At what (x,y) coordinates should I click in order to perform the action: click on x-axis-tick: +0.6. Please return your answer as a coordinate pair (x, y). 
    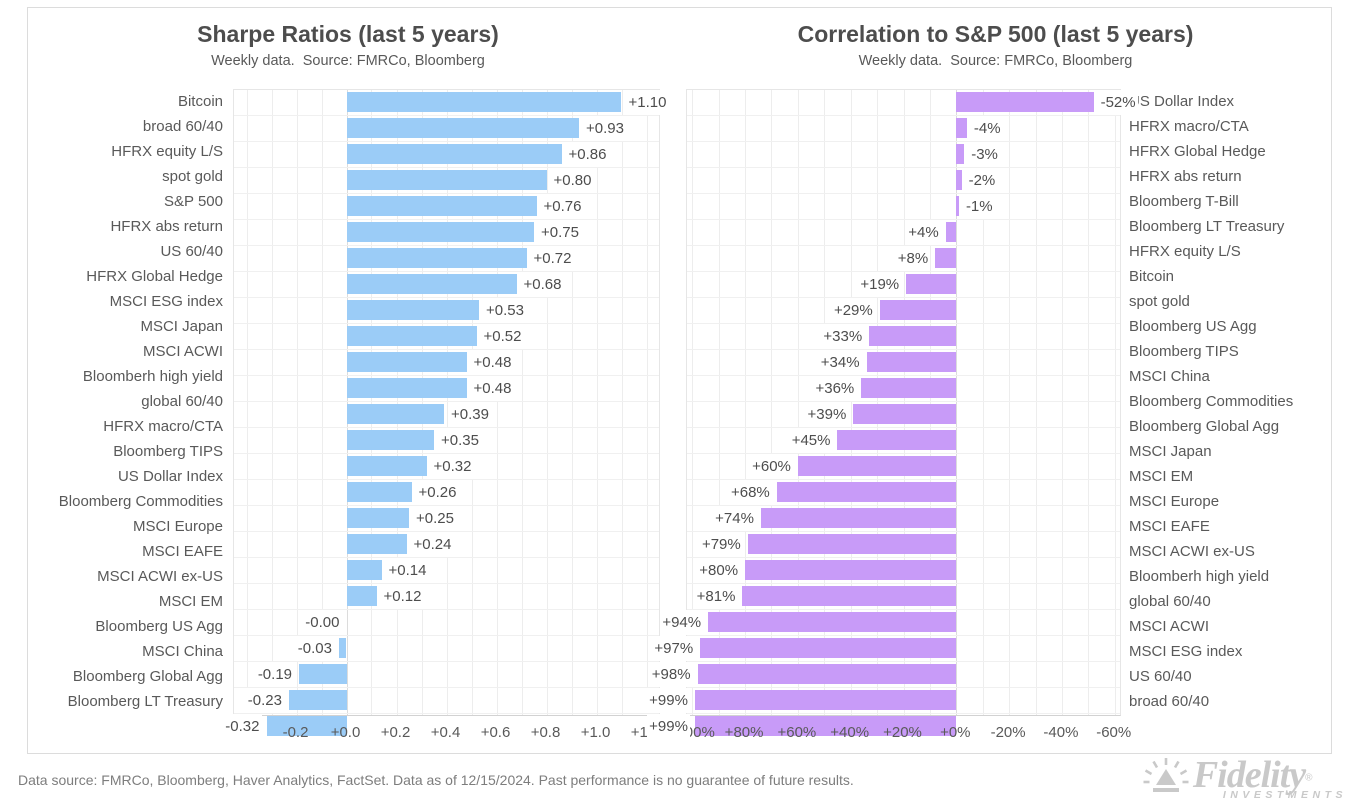
    Looking at the image, I should click on (495, 732).